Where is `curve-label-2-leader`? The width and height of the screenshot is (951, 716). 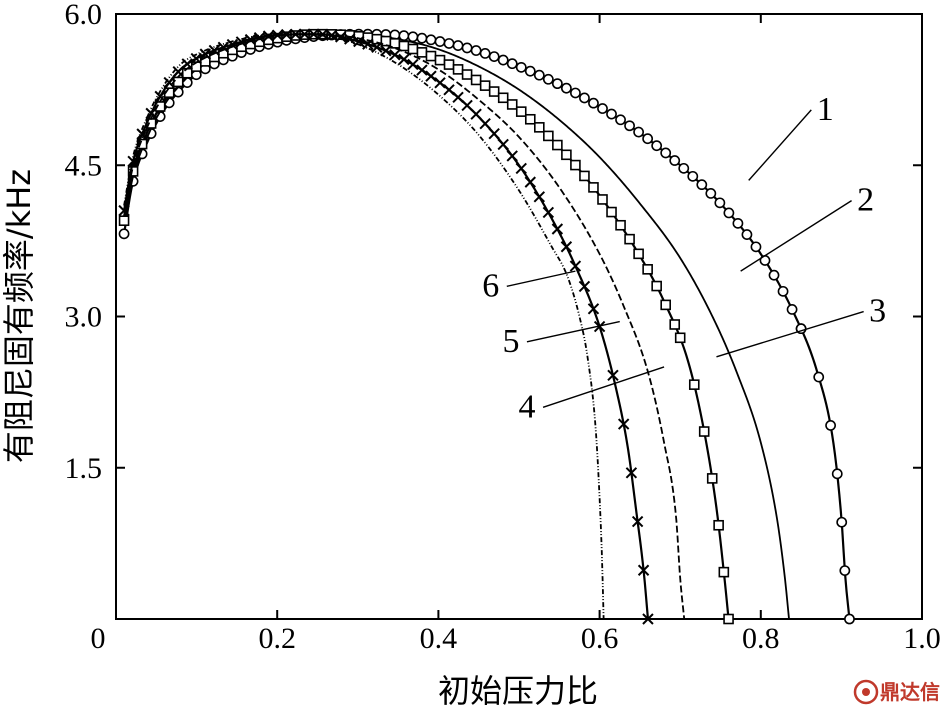 curve-label-2-leader is located at coordinates (796, 236).